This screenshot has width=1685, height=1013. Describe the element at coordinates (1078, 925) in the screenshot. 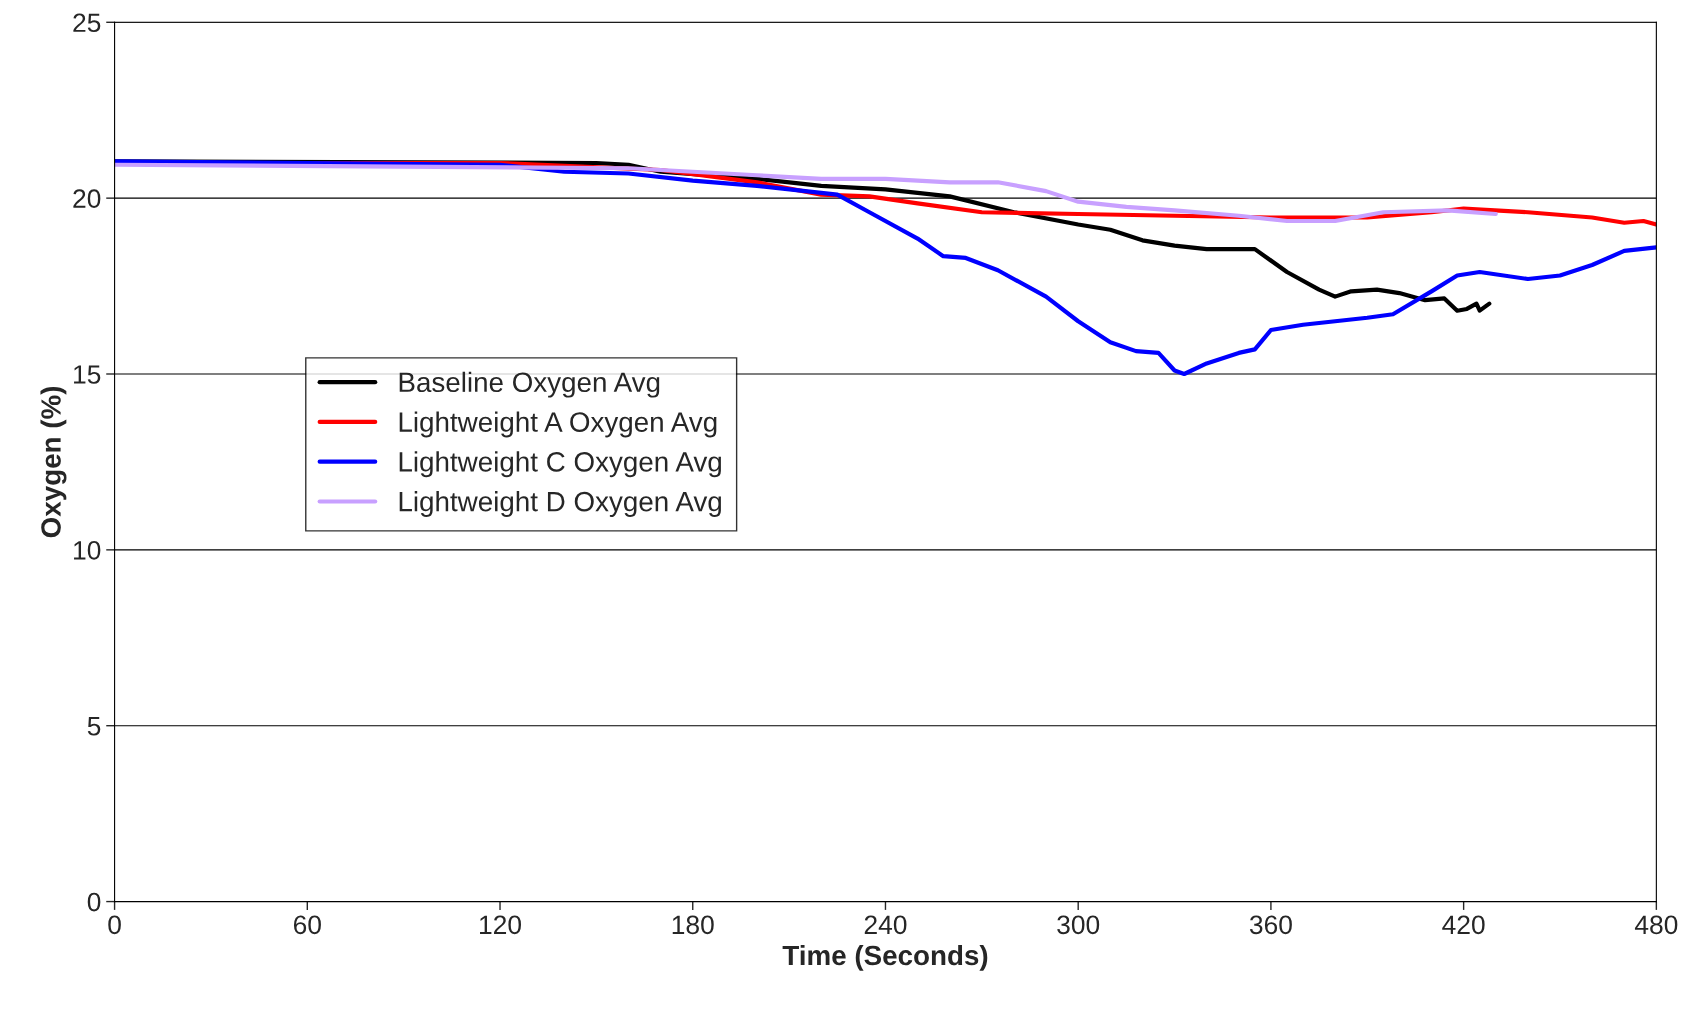

I see `x-tick-label: 300` at that location.